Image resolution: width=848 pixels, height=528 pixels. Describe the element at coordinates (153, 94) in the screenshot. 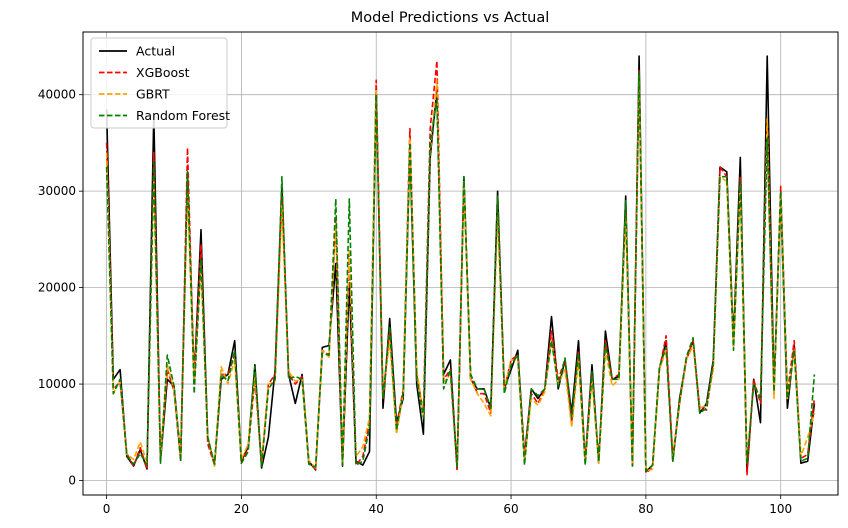

I see `legend-label: GBRT` at that location.